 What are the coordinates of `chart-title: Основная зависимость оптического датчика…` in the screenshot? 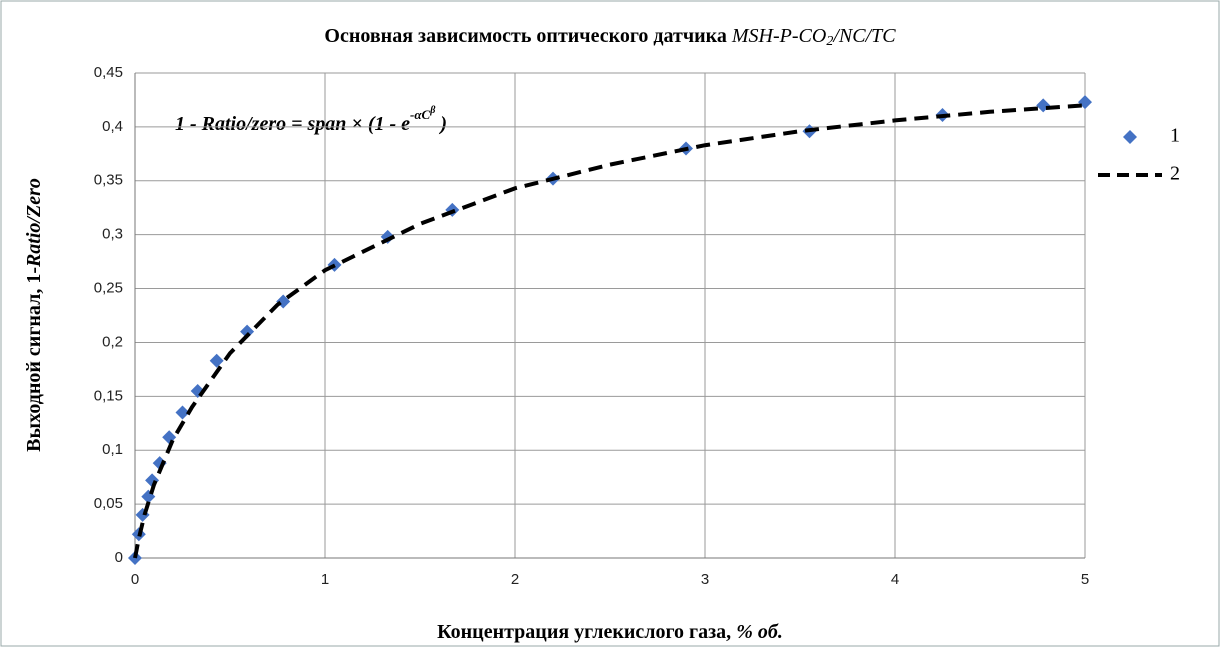 It's located at (610, 37).